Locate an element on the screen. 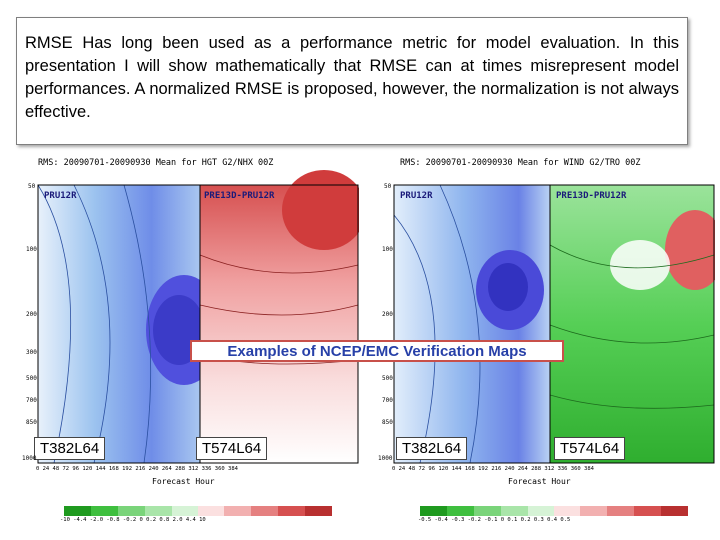 Image resolution: width=720 pixels, height=540 pixels. left-xlabel: Forecast Hour is located at coordinates (183, 481).